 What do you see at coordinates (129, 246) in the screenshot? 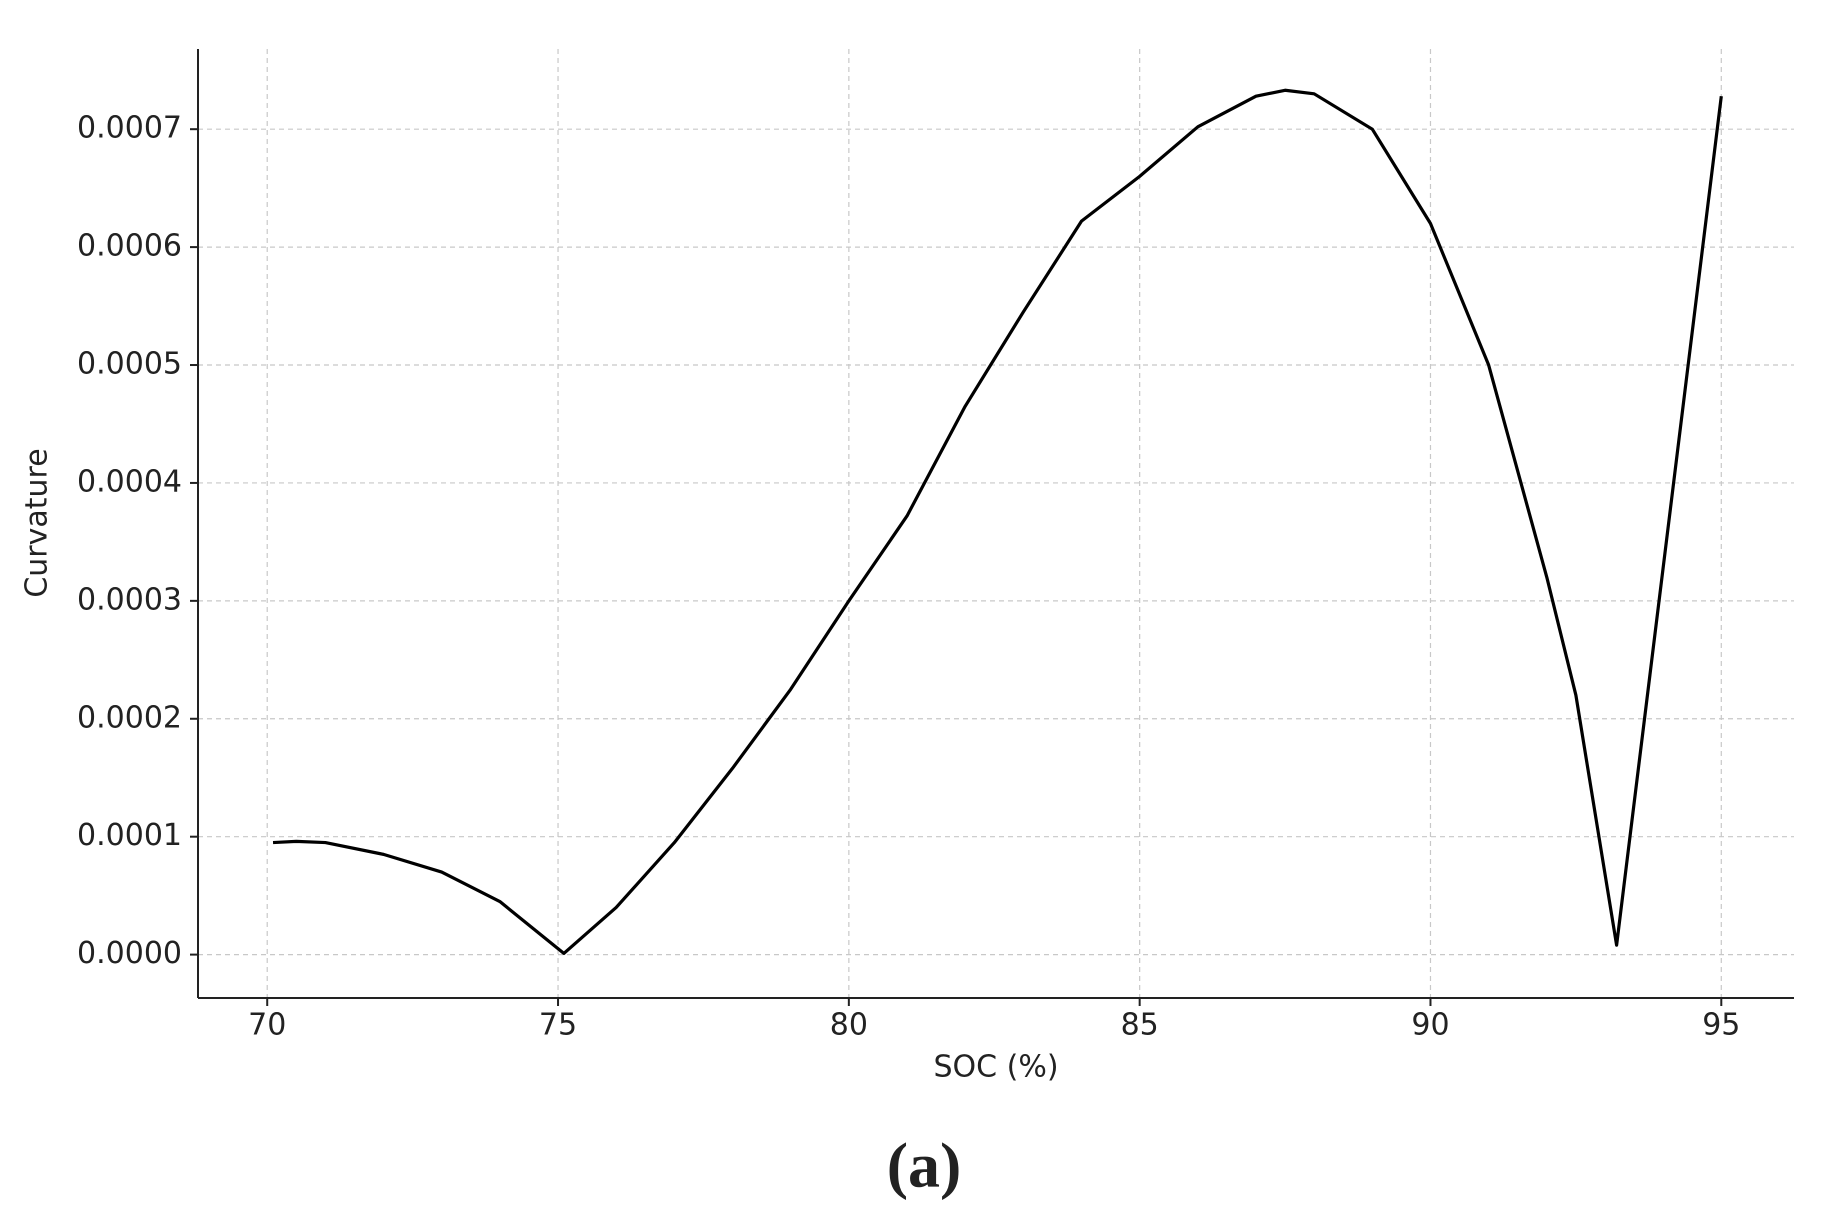
I see `y-tick-label: 0.0006` at bounding box center [129, 246].